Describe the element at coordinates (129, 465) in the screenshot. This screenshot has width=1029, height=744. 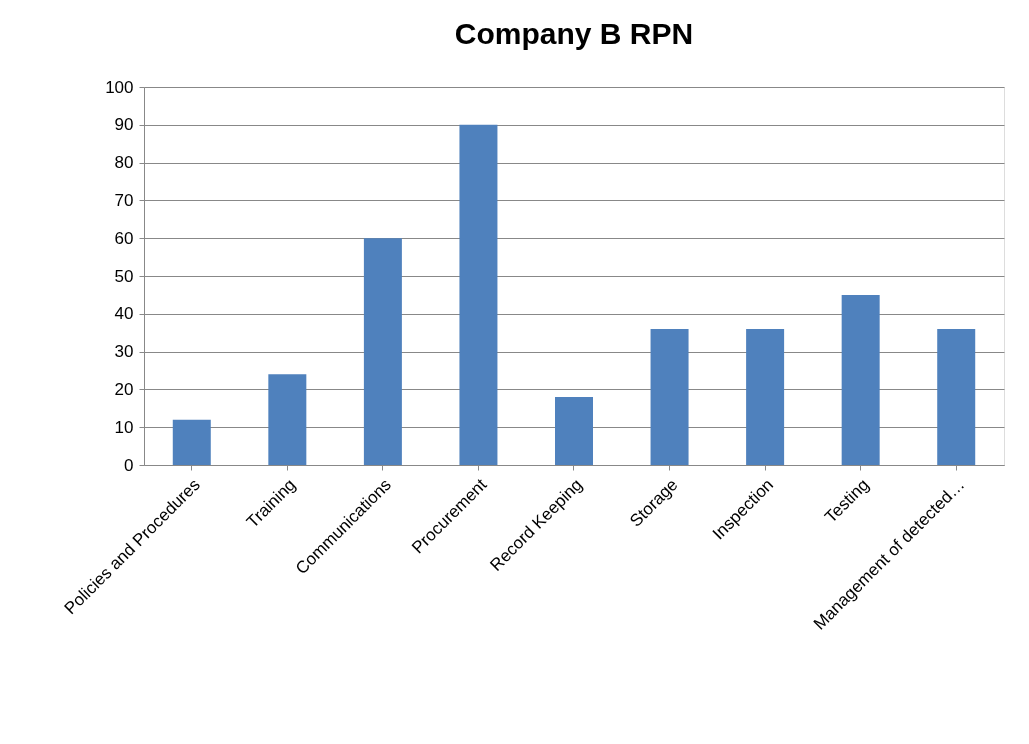
I see `y-tick-label: 0` at that location.